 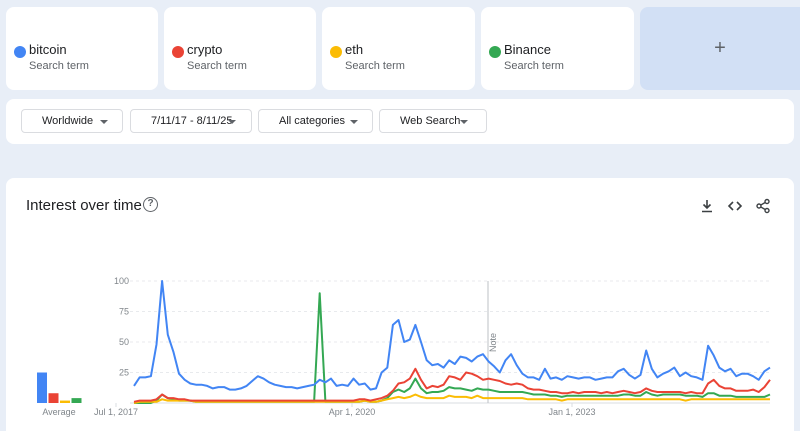 I want to click on note-label: Note, so click(x=493, y=342).